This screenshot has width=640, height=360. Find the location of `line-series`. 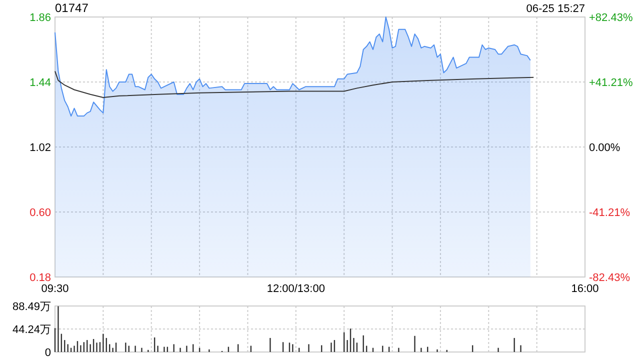

line-series is located at coordinates (294, 84).